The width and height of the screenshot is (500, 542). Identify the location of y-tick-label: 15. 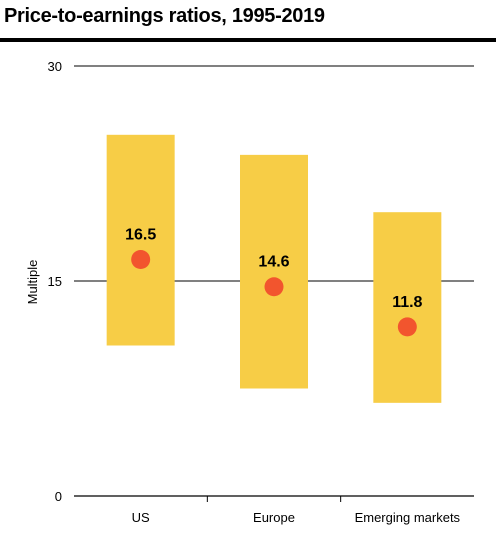
(55, 281).